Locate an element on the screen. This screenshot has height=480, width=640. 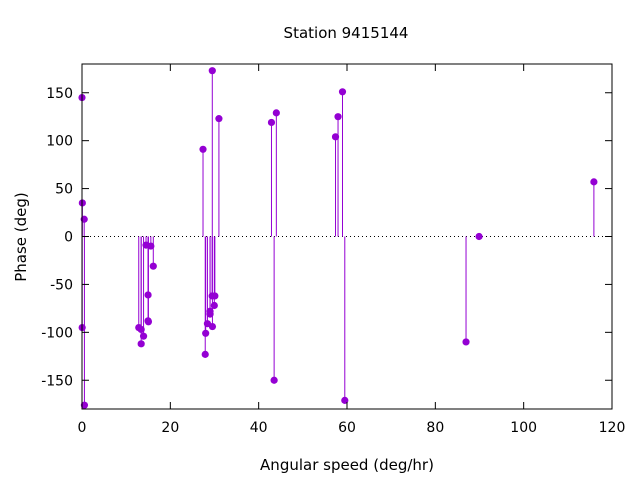
y-tick-label--50: -50 is located at coordinates (61, 285).